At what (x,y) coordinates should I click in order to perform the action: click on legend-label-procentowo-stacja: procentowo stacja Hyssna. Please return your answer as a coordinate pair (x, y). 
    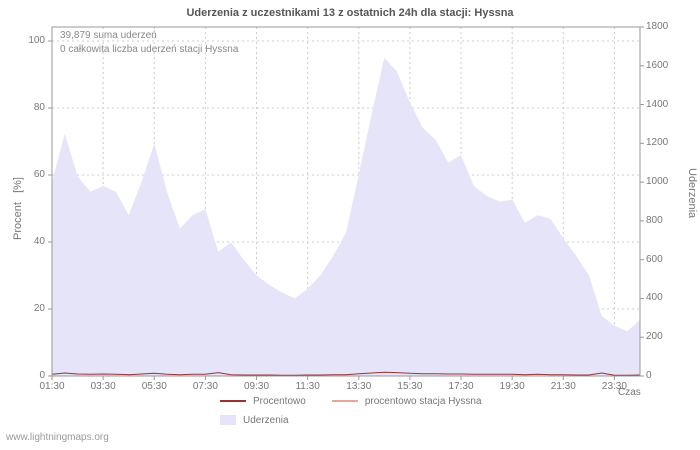
    Looking at the image, I should click on (423, 401).